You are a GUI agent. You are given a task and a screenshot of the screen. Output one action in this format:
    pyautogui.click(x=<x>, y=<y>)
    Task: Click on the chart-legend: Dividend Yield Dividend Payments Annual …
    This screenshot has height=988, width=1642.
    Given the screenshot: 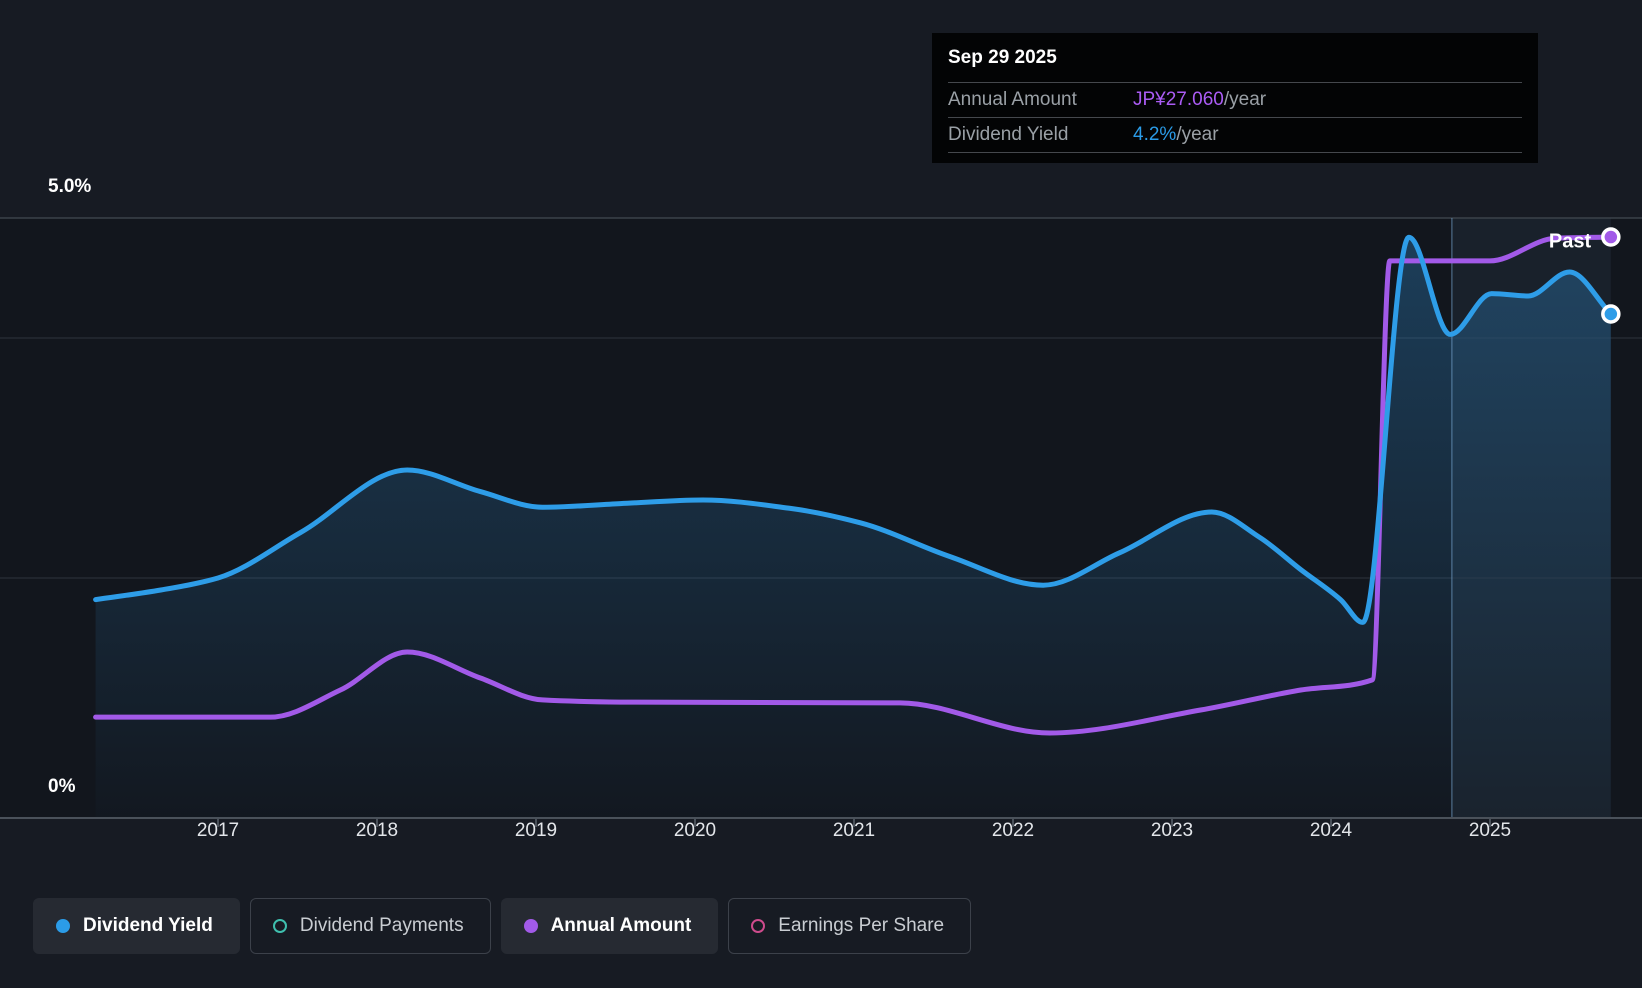 What is the action you would take?
    pyautogui.click(x=502, y=926)
    